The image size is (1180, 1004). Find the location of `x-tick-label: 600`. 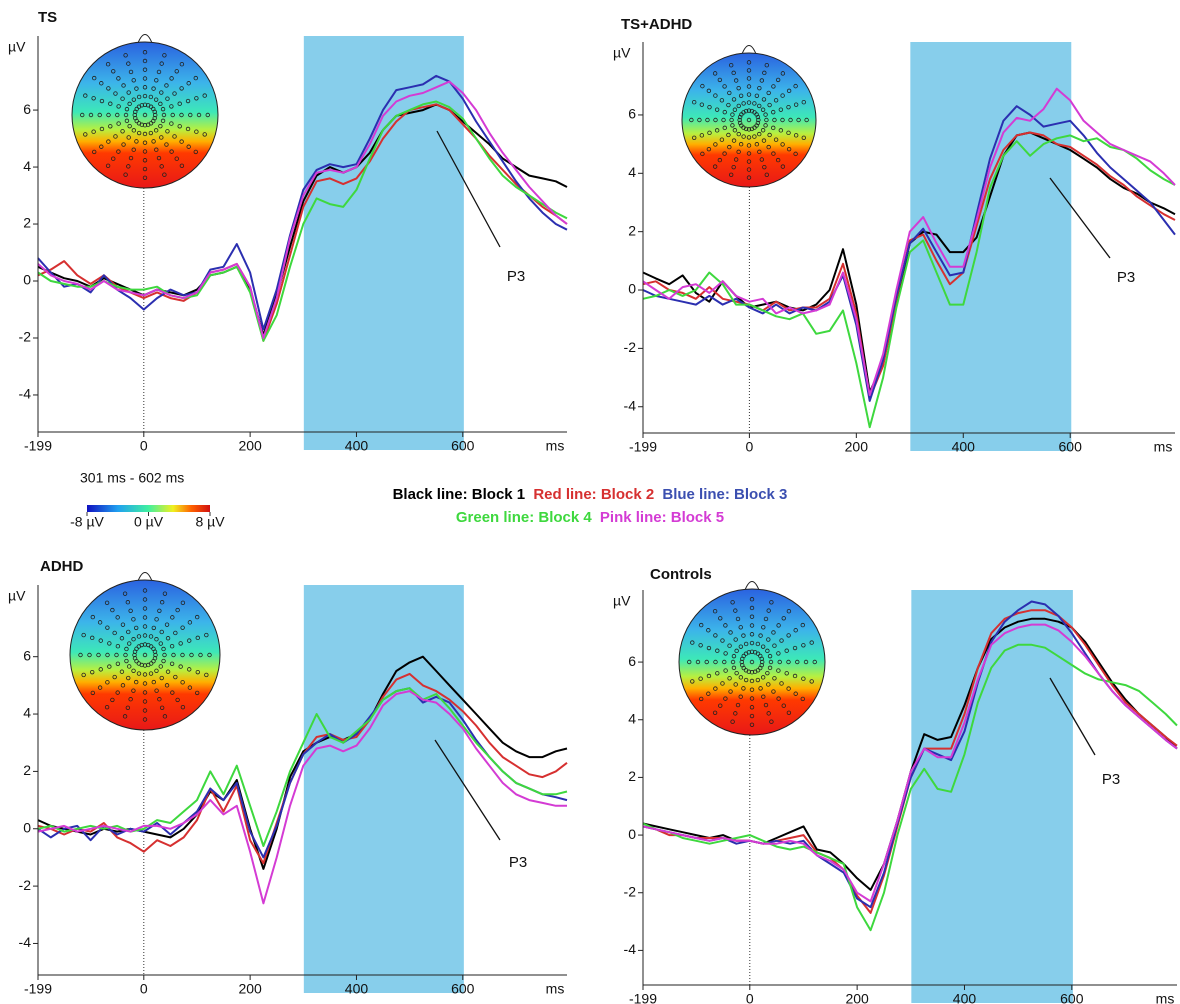

x-tick-label: 600 is located at coordinates (463, 989).